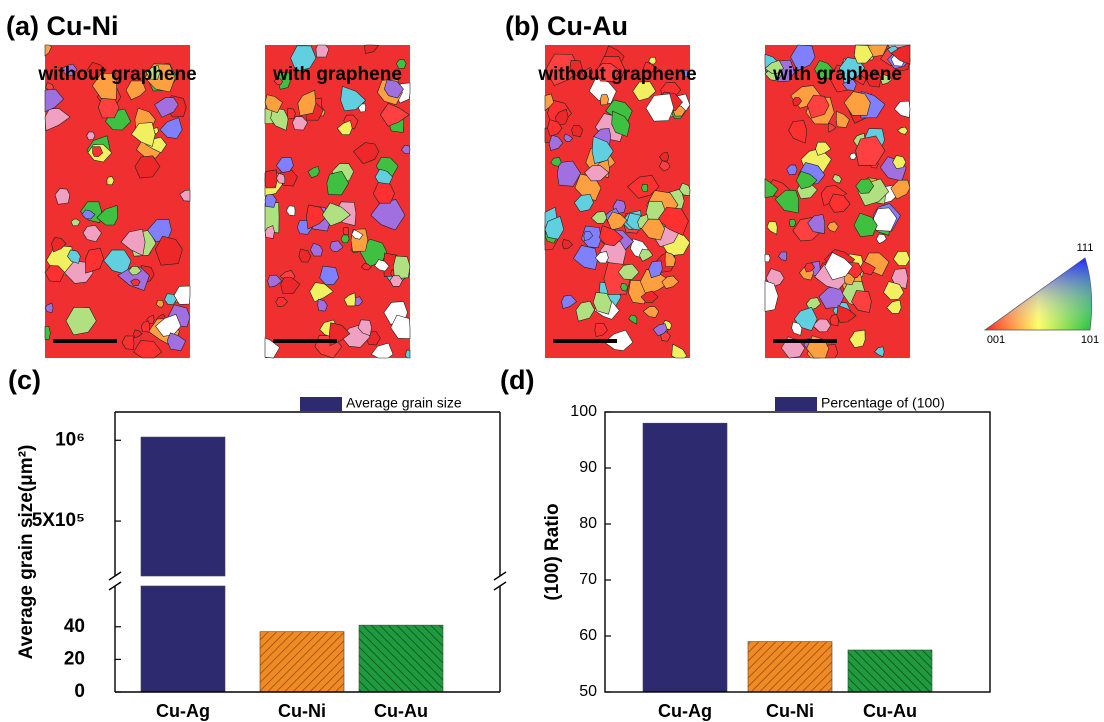  I want to click on color-key: 111 001 101, so click(1041, 294).